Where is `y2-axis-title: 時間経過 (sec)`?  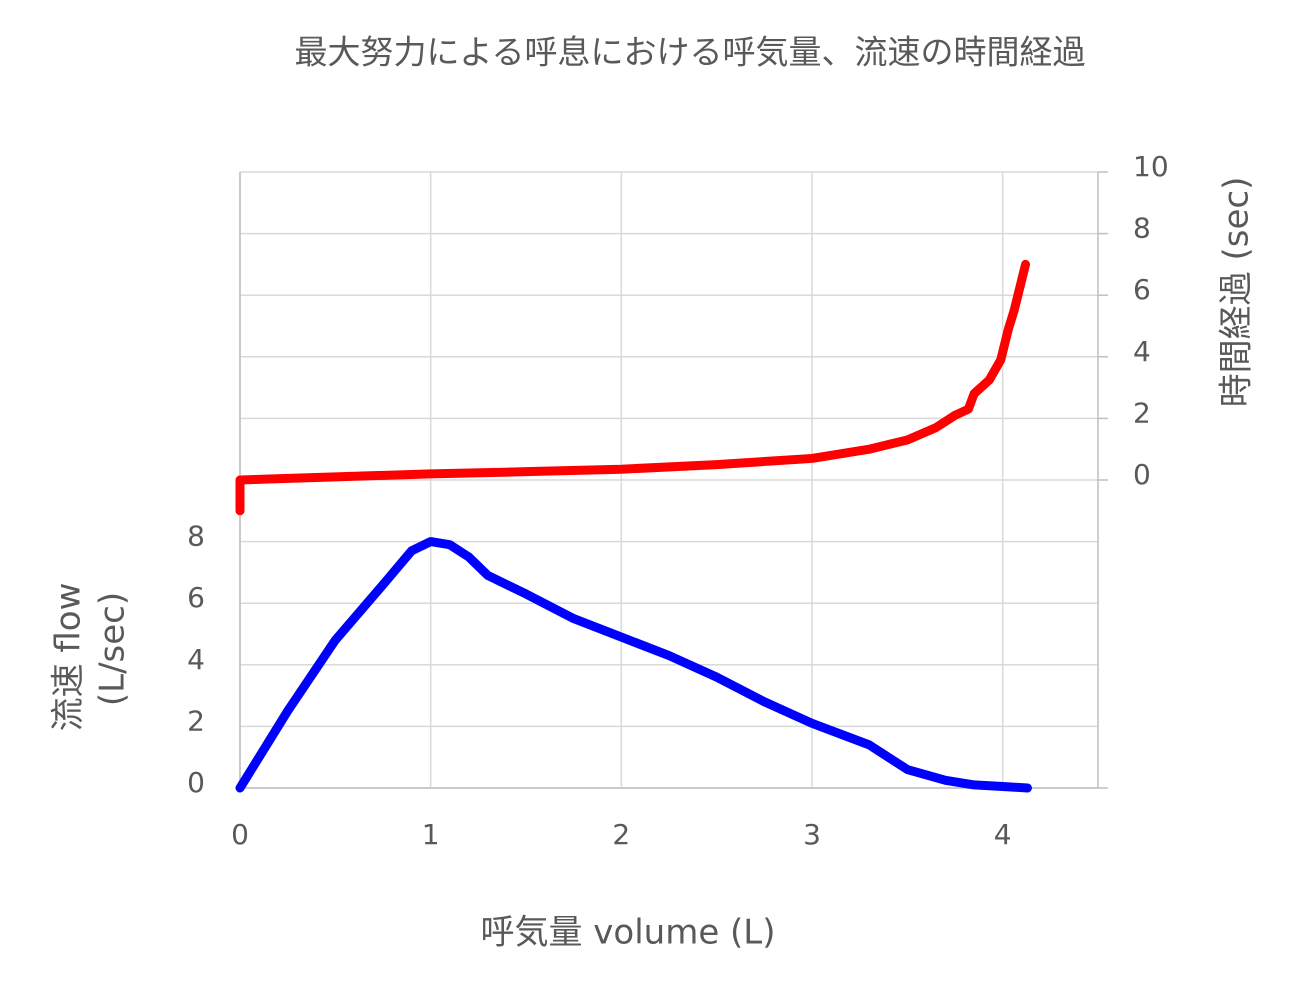
y2-axis-title: 時間経過 (sec) is located at coordinates (1237, 292).